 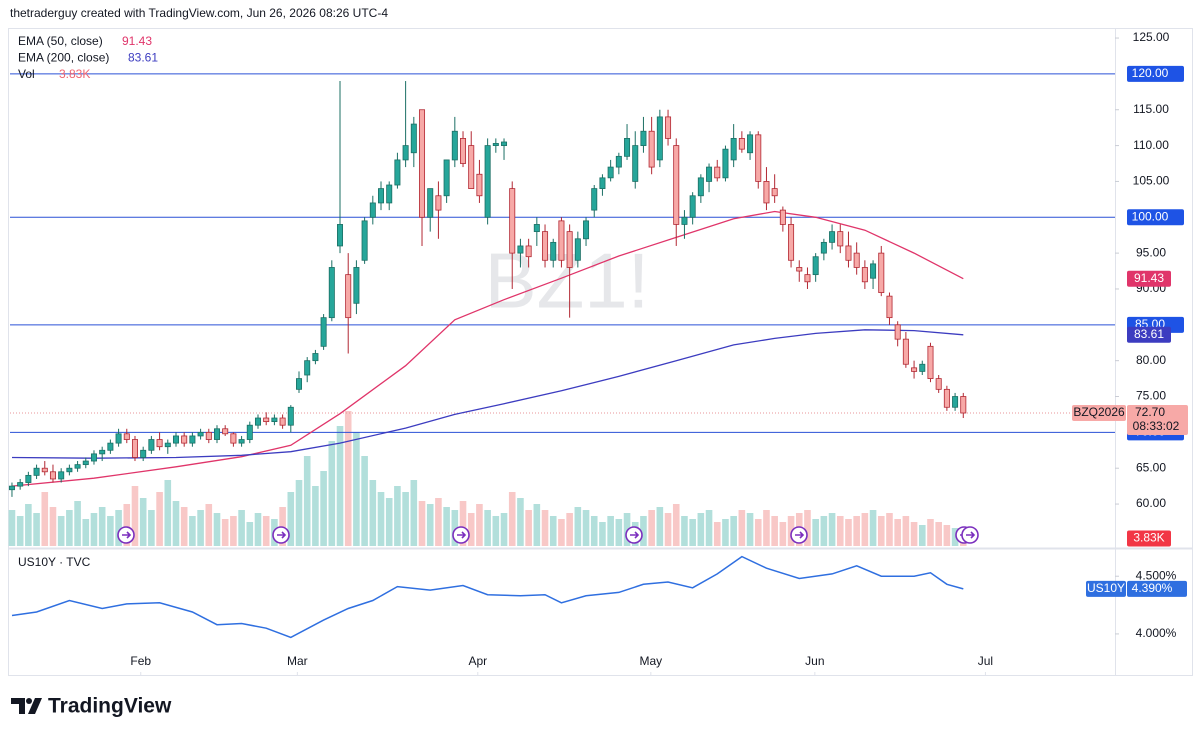 I want to click on us10y-line, so click(x=487, y=597).